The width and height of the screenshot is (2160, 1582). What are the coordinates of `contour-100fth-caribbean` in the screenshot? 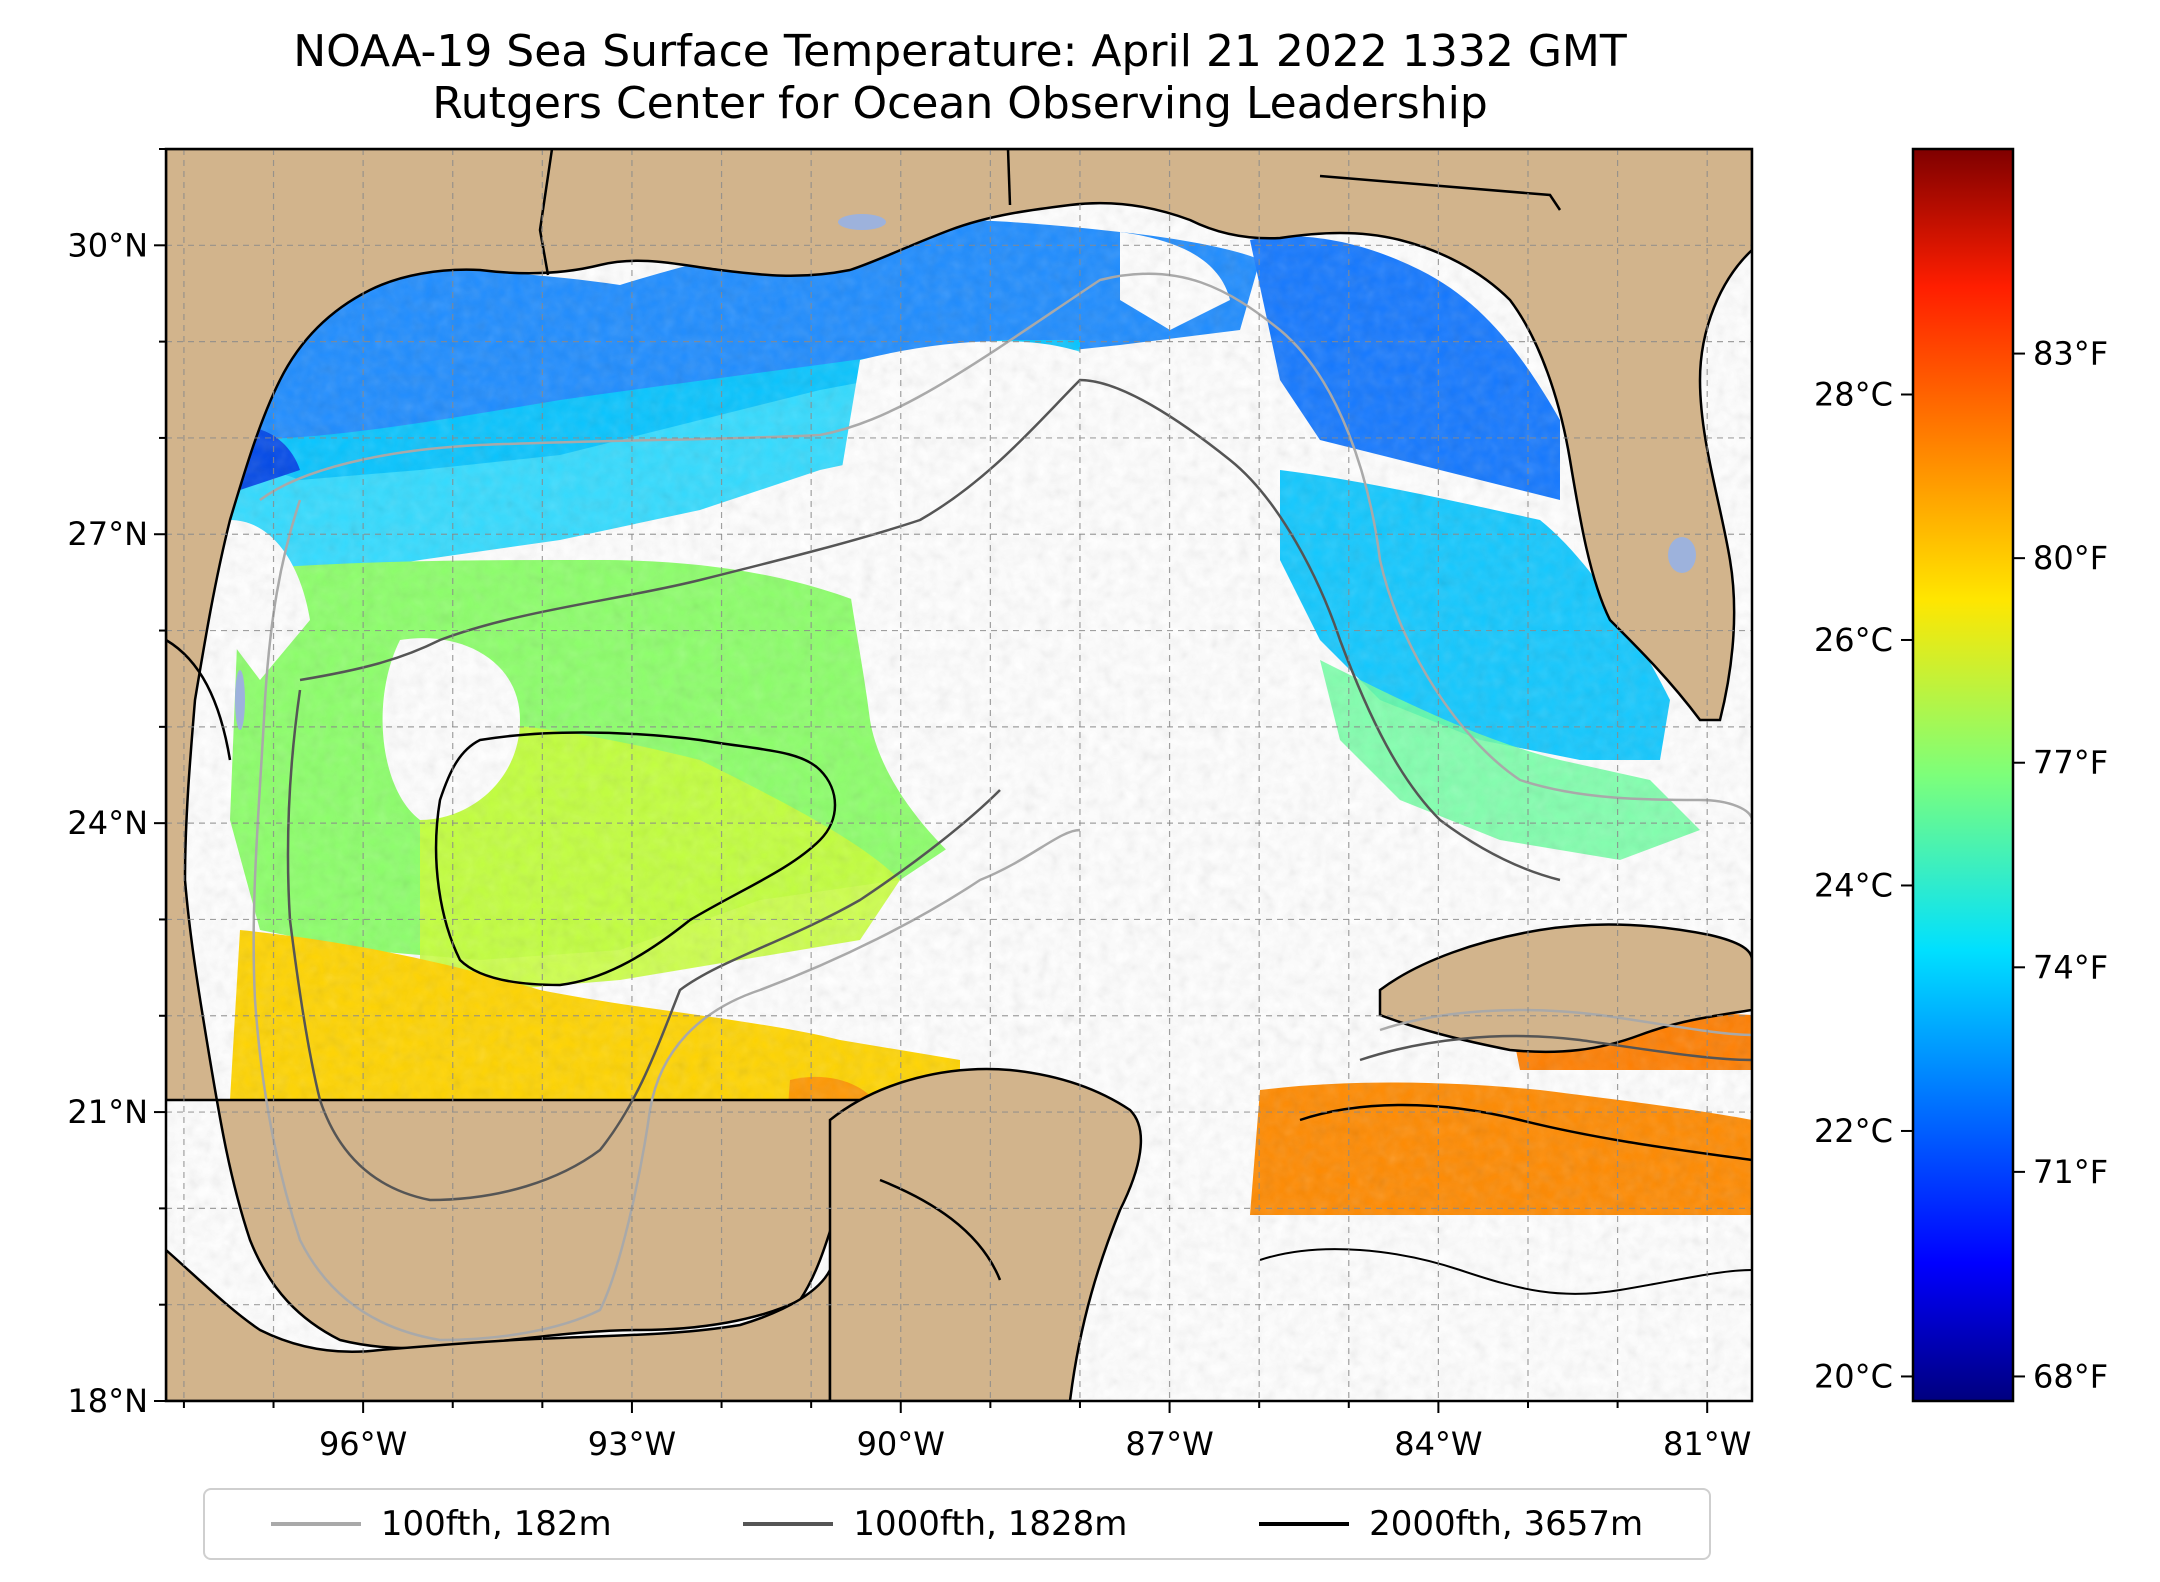 It's located at (1565, 1022).